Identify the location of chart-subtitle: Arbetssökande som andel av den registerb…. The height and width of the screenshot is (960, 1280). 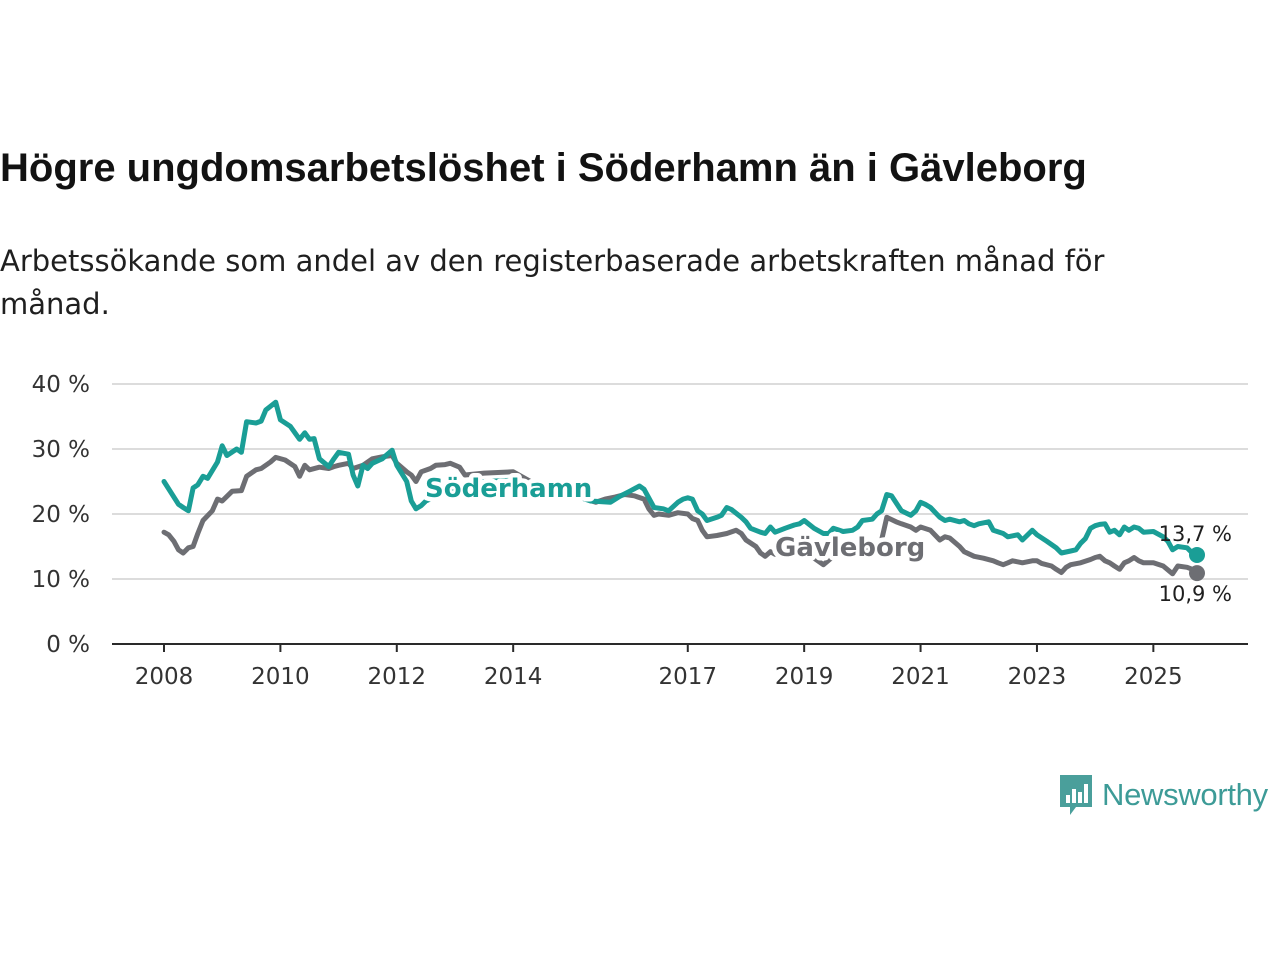
(552, 282).